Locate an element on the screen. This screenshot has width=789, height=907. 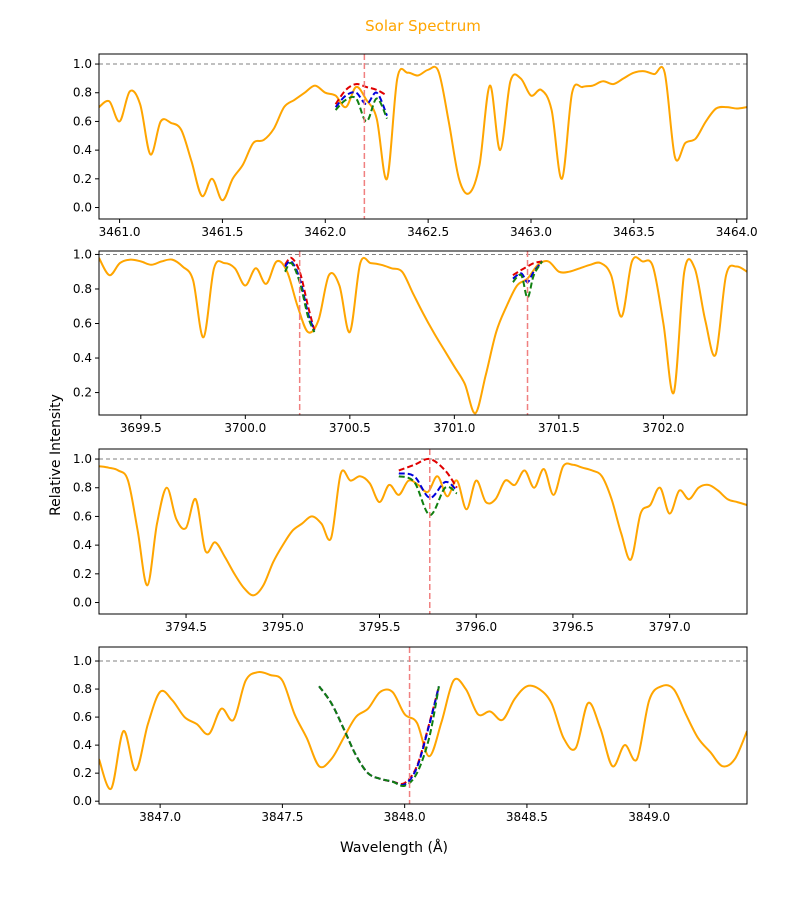
model-red-line is located at coordinates (428, 473).